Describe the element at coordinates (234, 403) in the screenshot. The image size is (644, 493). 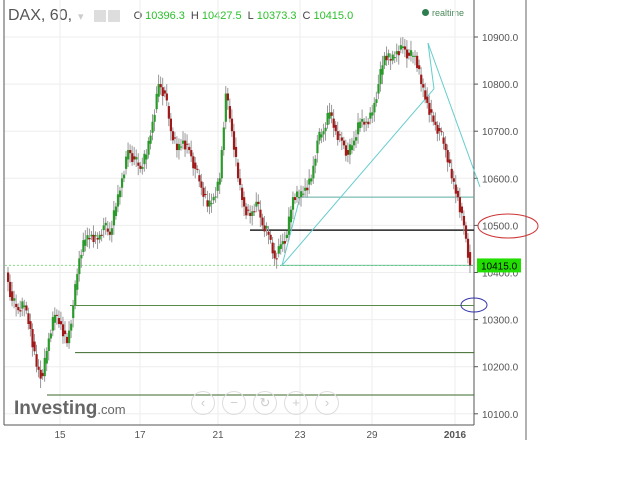
I see `zoom-out-button: −` at that location.